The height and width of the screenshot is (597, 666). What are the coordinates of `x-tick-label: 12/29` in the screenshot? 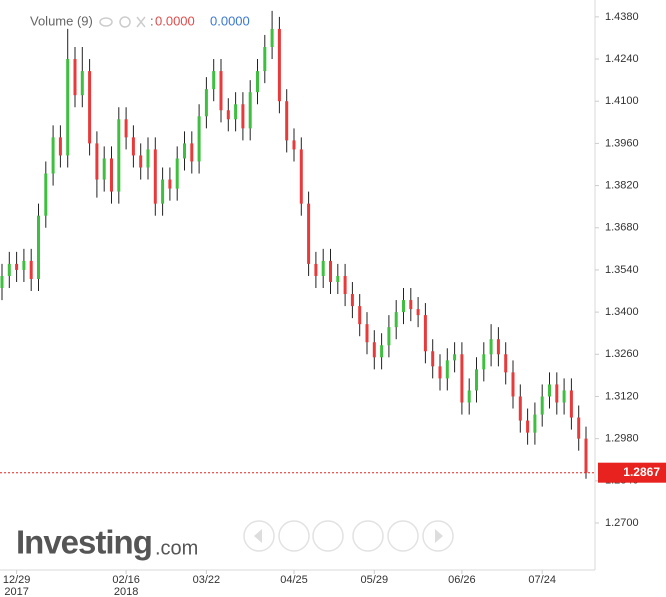 It's located at (17, 580).